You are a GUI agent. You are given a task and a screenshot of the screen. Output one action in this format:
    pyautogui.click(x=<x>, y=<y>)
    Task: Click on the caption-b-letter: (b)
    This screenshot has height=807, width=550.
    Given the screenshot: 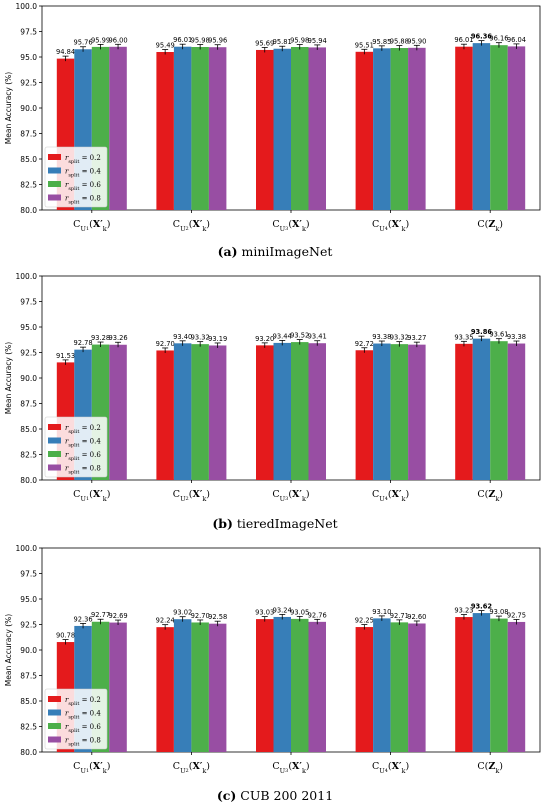 What is the action you would take?
    pyautogui.click(x=222, y=523)
    